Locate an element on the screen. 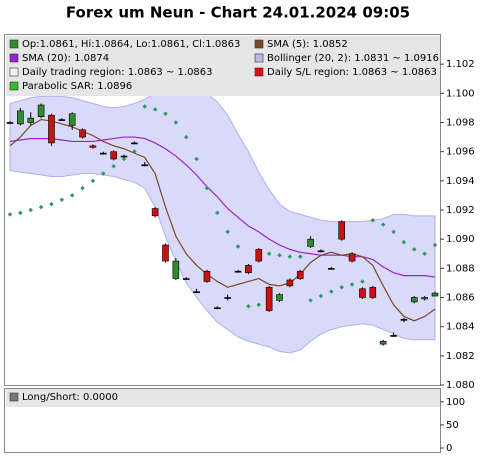 Image resolution: width=480 pixels, height=457 pixels. y-tick-label: 0 is located at coordinates (449, 448).